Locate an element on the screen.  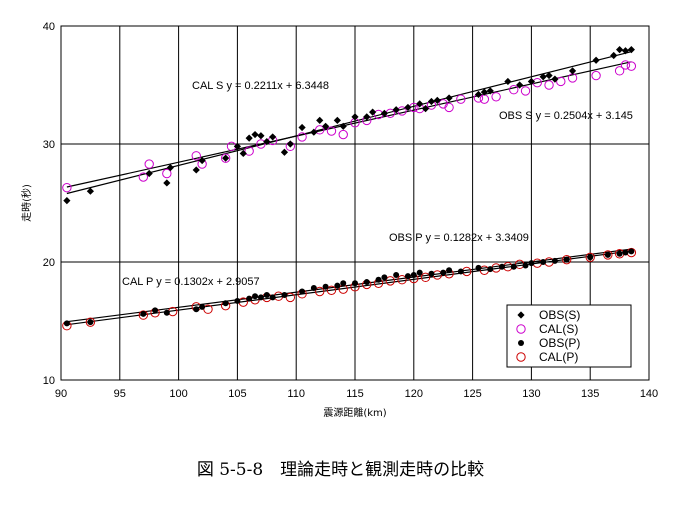
legend-box is located at coordinates (569, 336).